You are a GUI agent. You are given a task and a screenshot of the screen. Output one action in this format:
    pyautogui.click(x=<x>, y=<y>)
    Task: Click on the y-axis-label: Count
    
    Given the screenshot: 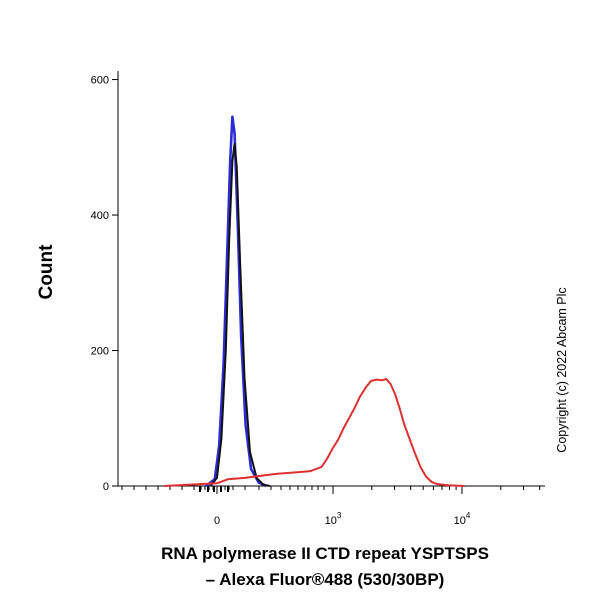 What is the action you would take?
    pyautogui.click(x=46, y=272)
    